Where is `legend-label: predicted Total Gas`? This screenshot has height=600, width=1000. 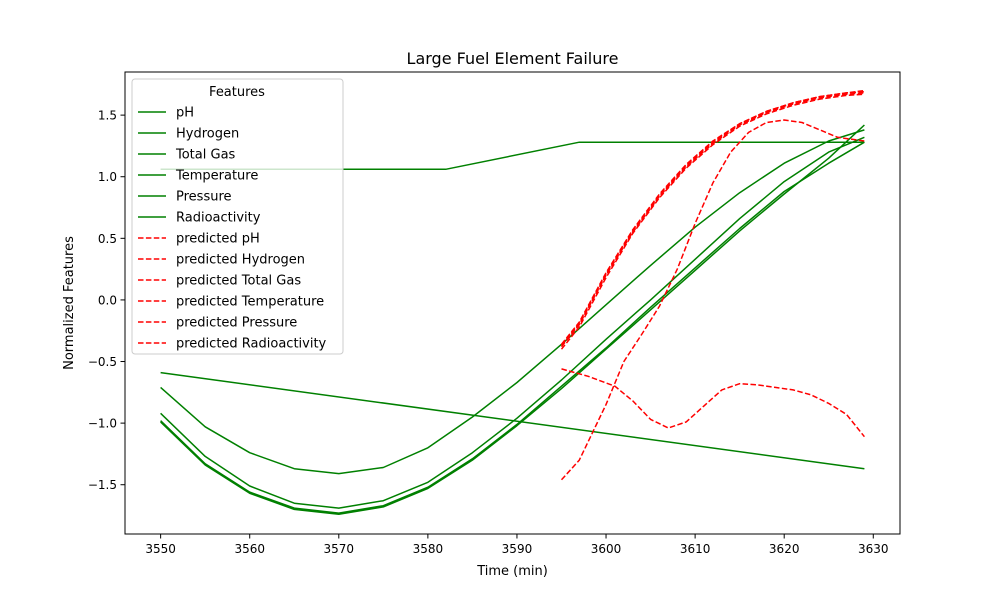 legend-label: predicted Total Gas is located at coordinates (238, 281).